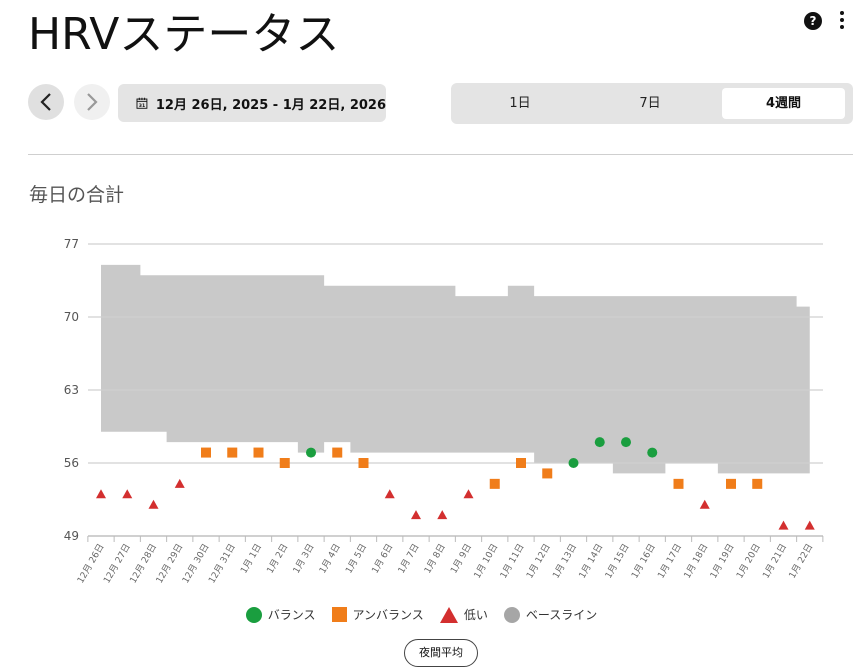 The width and height of the screenshot is (867, 667). Describe the element at coordinates (801, 561) in the screenshot. I see `x-tick-label: 1月 22日` at that location.